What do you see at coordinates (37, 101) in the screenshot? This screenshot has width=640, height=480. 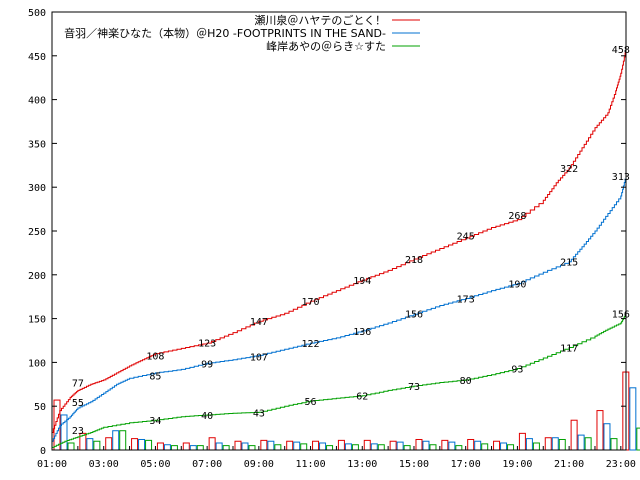 I see `y-tick-label: 400` at bounding box center [37, 101].